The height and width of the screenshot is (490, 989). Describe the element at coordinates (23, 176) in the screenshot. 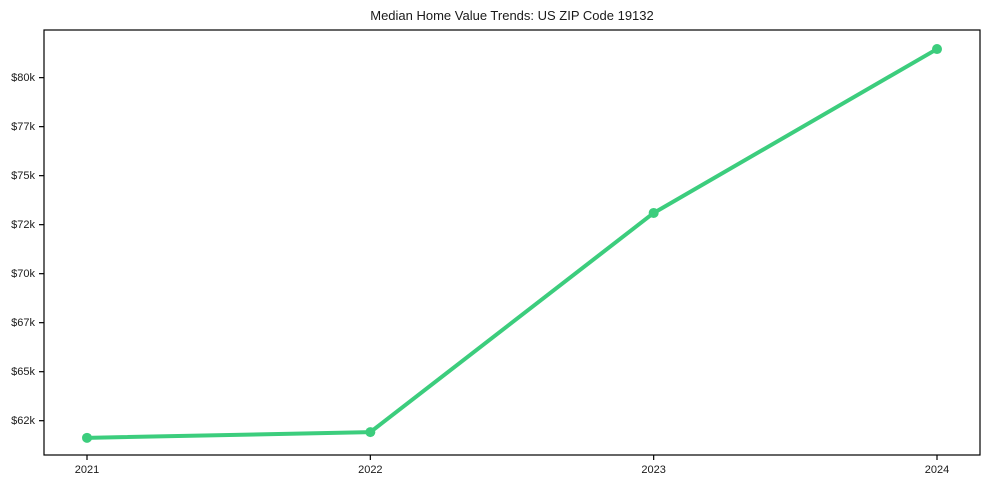

I see `y-tick-label: $75k` at that location.